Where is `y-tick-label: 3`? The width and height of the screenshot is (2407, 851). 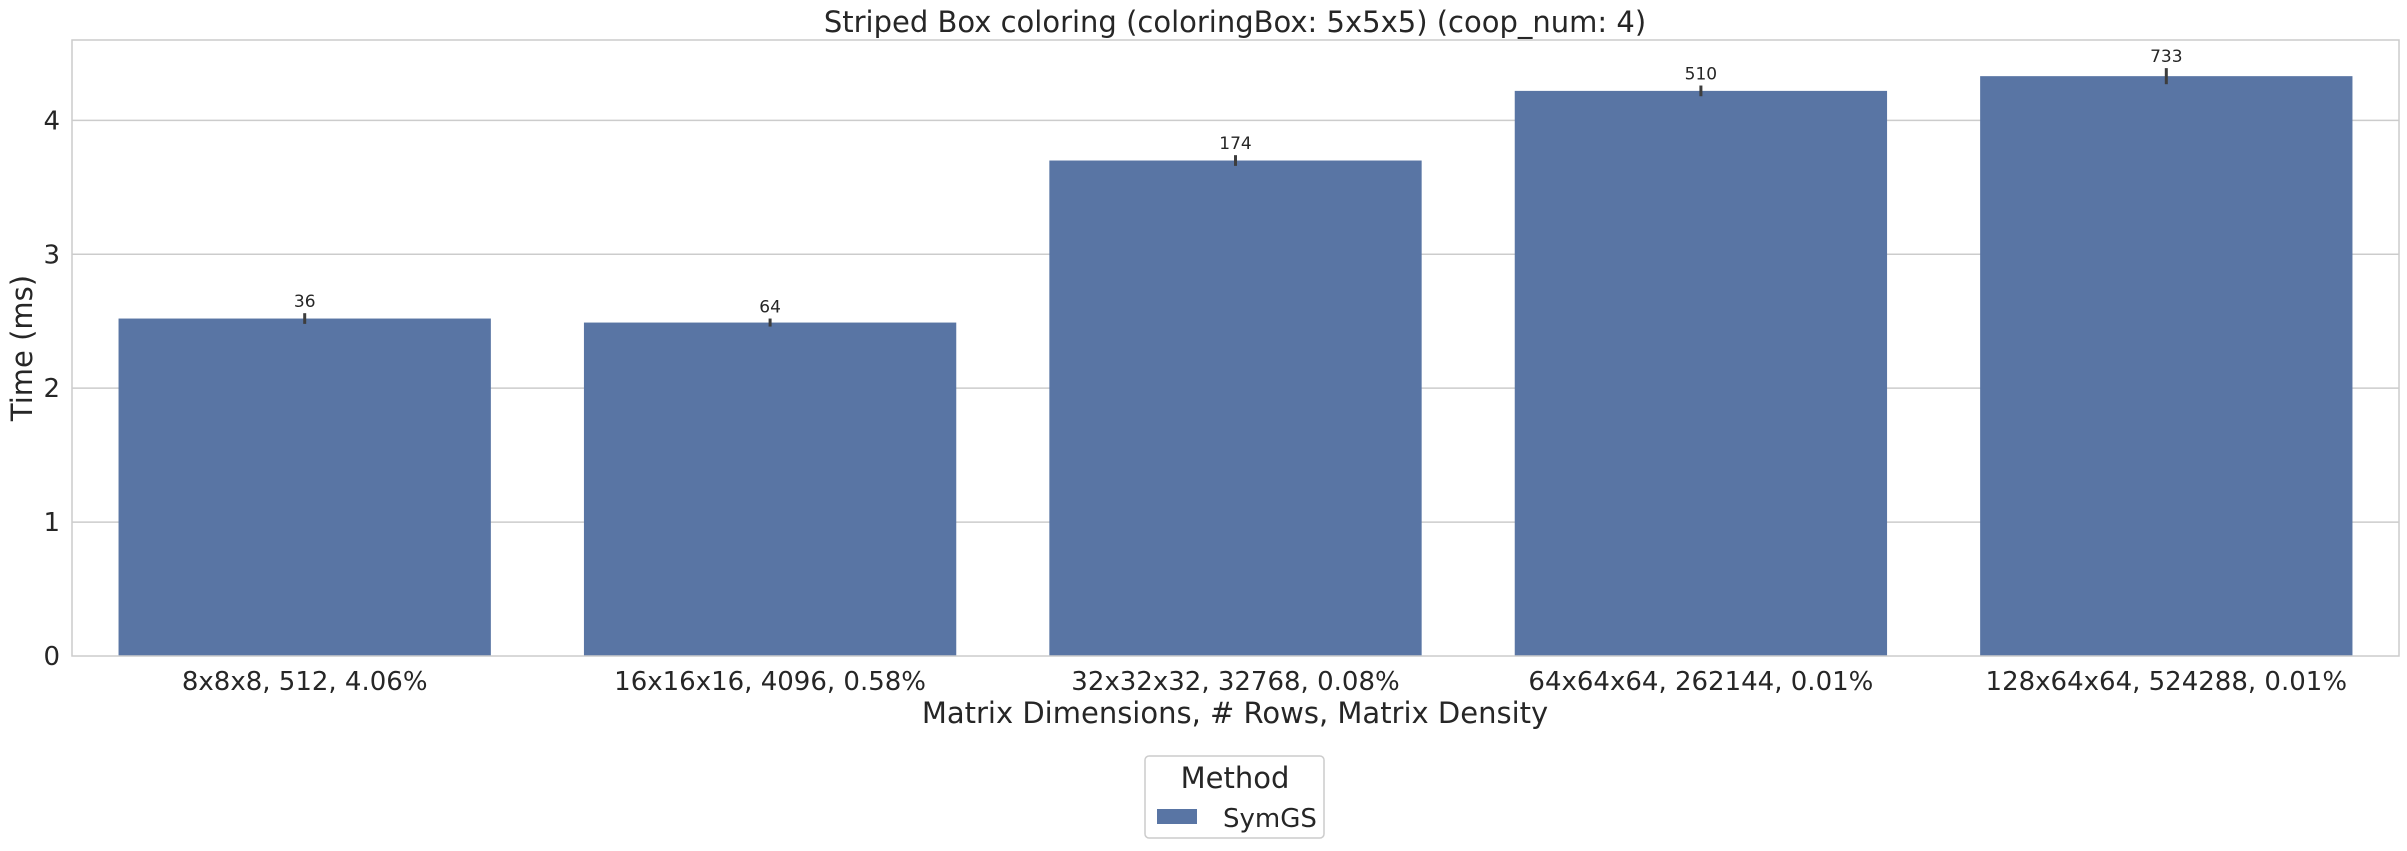 y-tick-label: 3 is located at coordinates (51, 255).